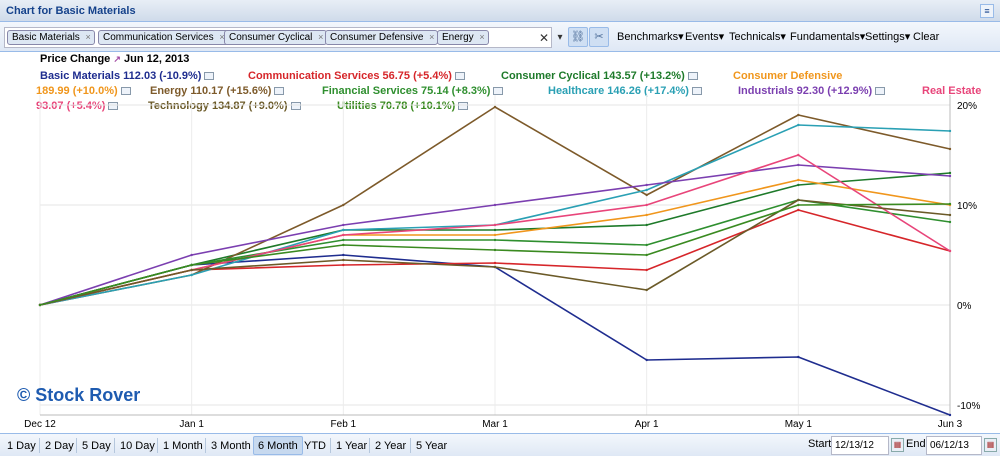 Image resolution: width=1000 pixels, height=456 pixels. I want to click on price-change-icon: ↗, so click(117, 59).